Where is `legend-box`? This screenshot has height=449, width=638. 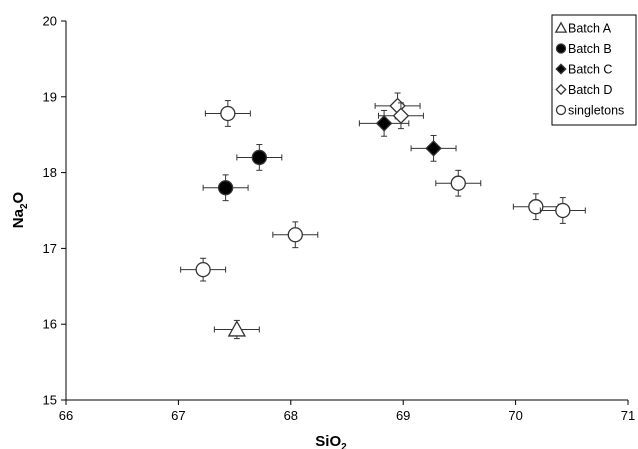
legend-box is located at coordinates (594, 70).